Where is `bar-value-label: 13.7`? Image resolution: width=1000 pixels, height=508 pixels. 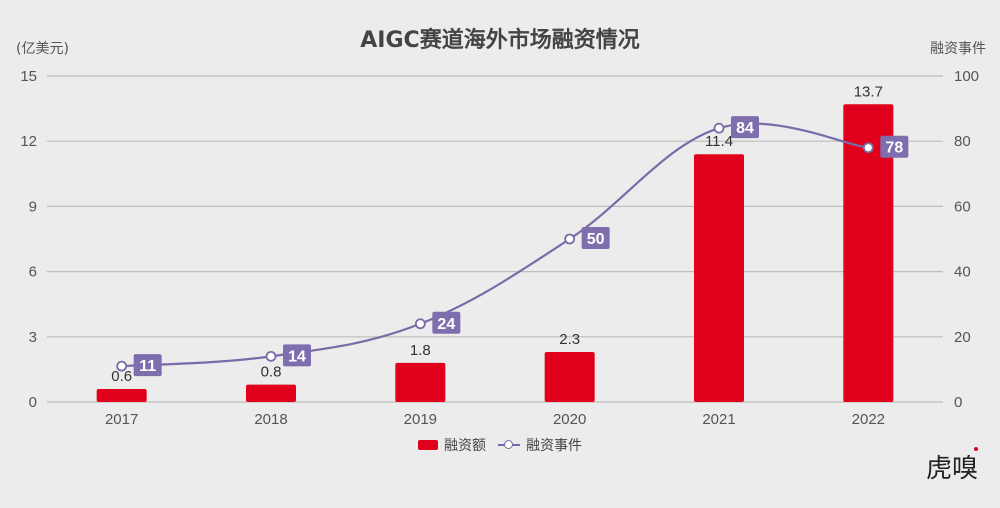
bar-value-label: 13.7 is located at coordinates (868, 91).